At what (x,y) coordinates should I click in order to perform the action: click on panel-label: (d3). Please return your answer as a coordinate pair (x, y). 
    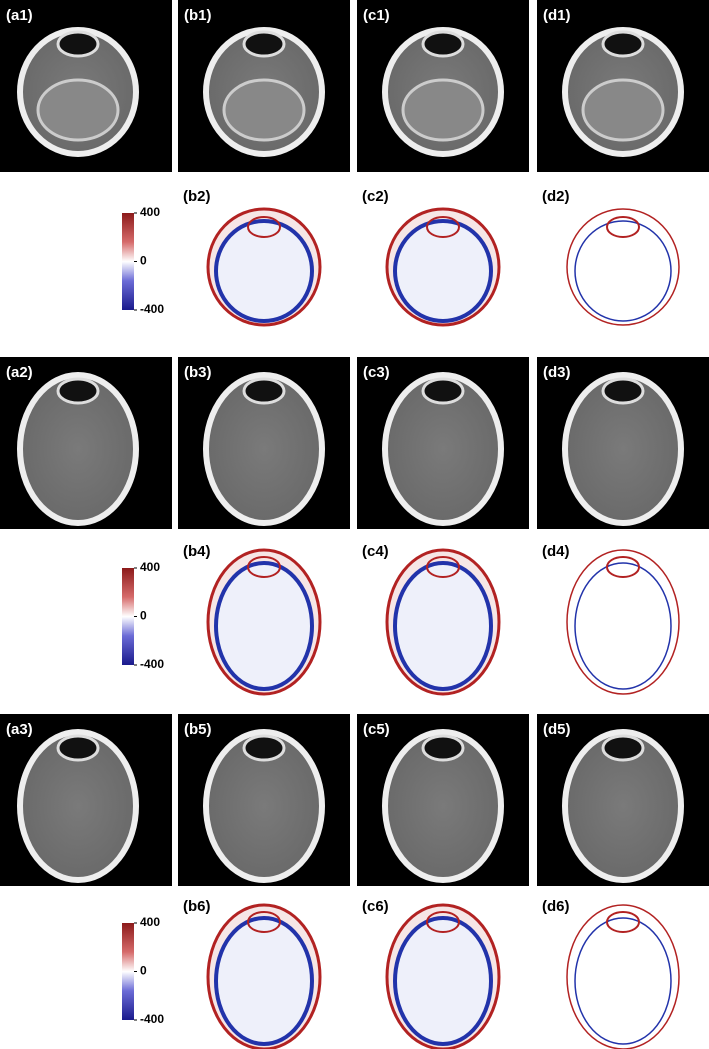
    Looking at the image, I should click on (557, 372).